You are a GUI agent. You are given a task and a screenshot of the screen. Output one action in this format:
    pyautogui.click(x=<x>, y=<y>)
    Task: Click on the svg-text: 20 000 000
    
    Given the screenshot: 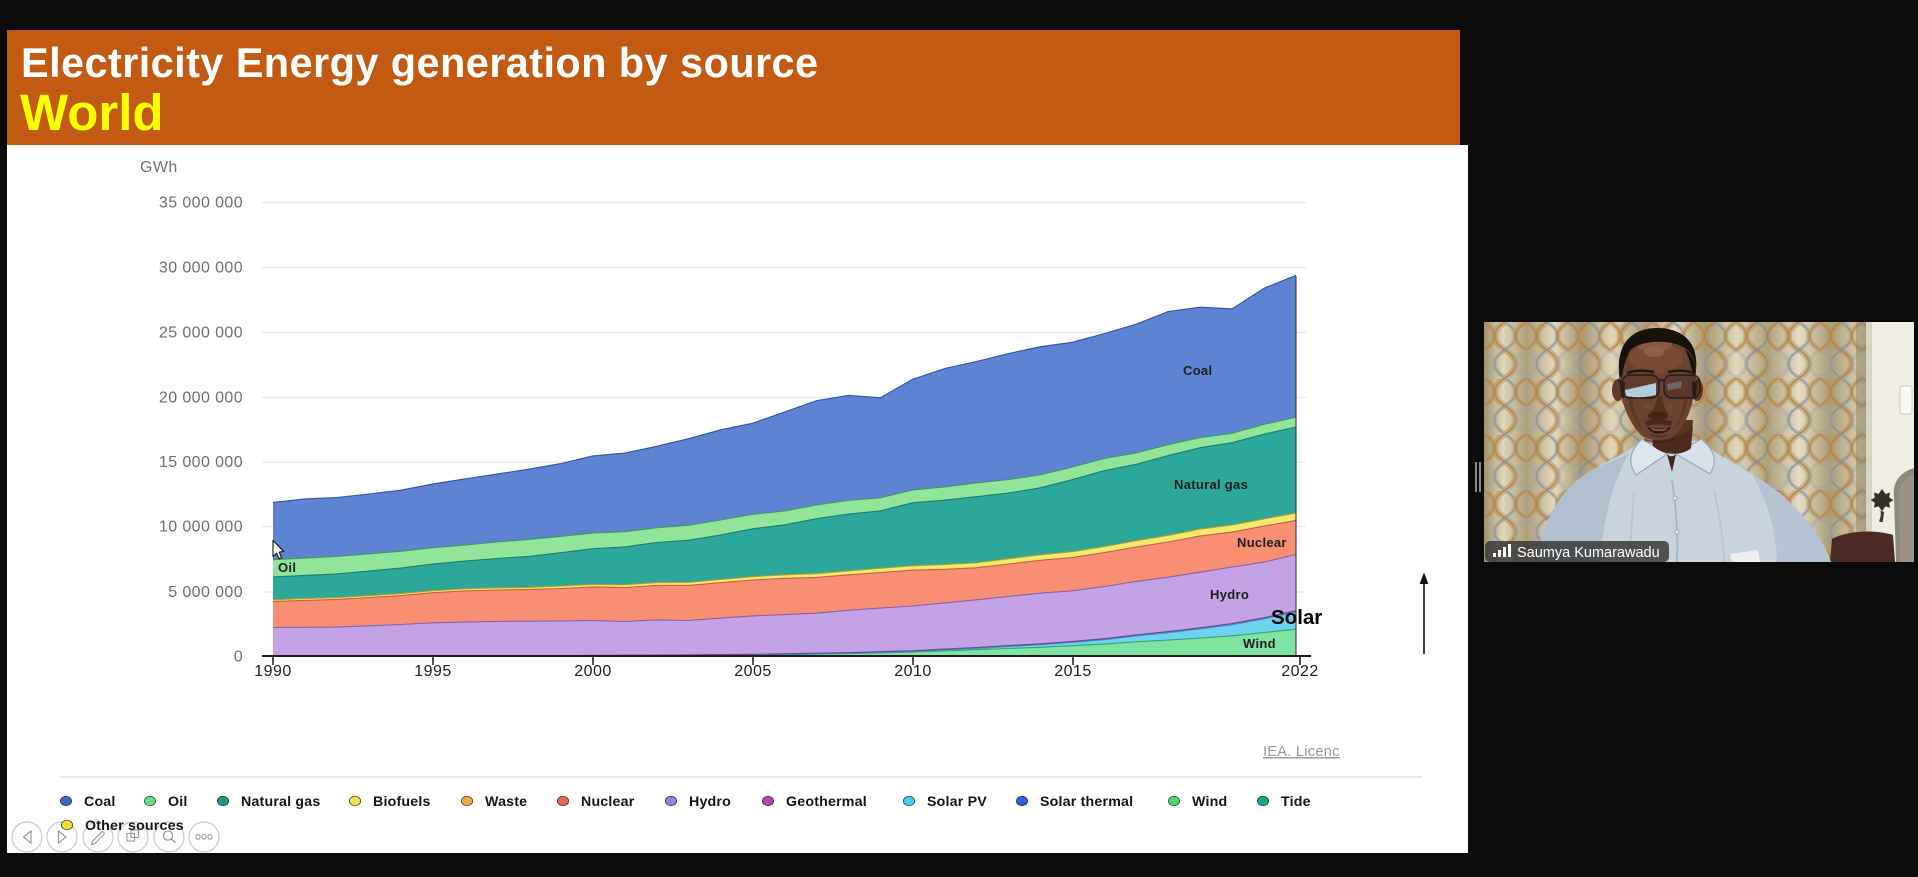 What is the action you would take?
    pyautogui.click(x=201, y=398)
    